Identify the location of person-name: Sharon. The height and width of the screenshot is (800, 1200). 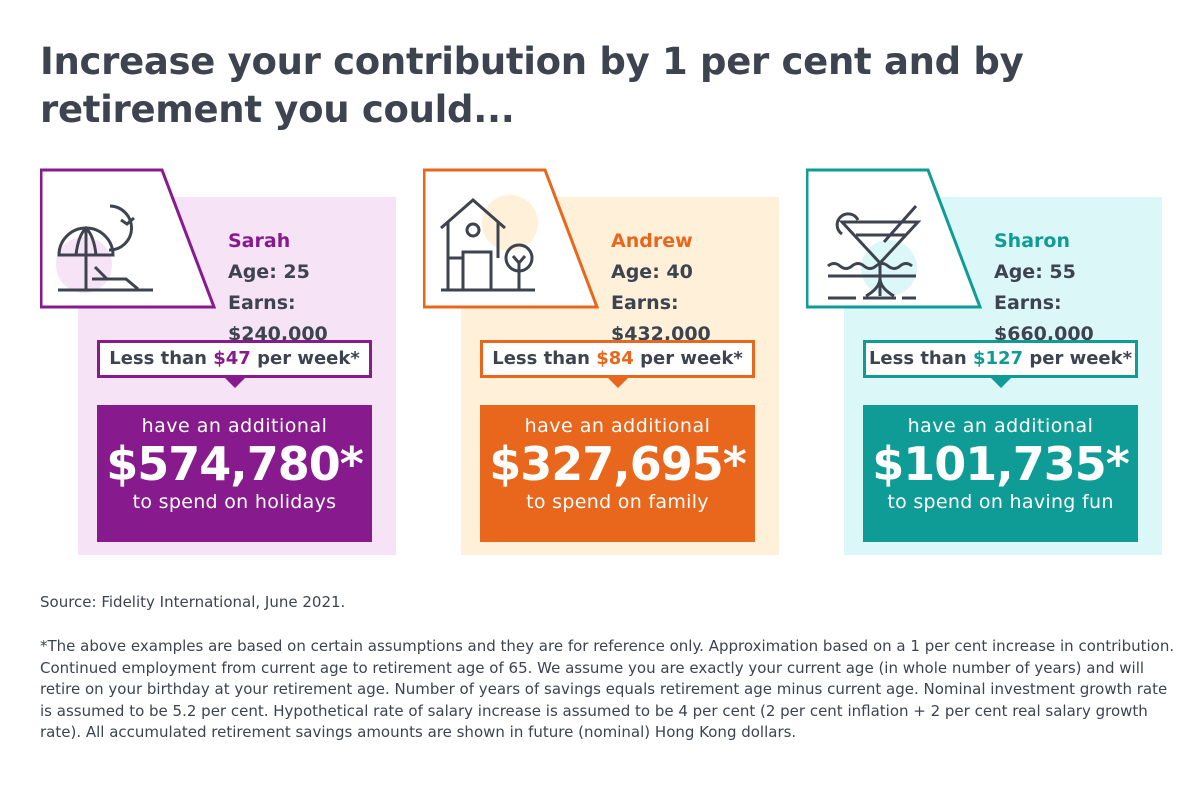
(1032, 241).